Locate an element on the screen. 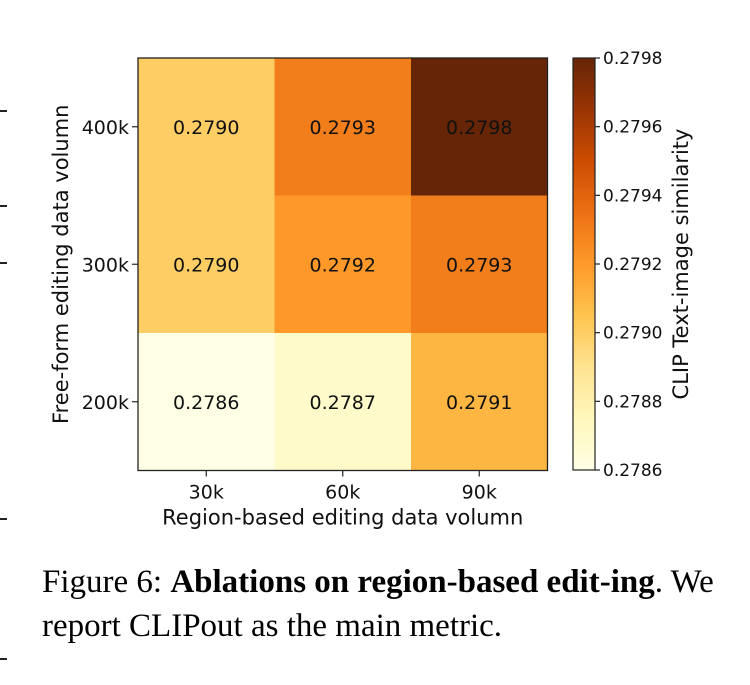 This screenshot has height=685, width=750. colorbar-tick-label: 0.2798 is located at coordinates (632, 59).